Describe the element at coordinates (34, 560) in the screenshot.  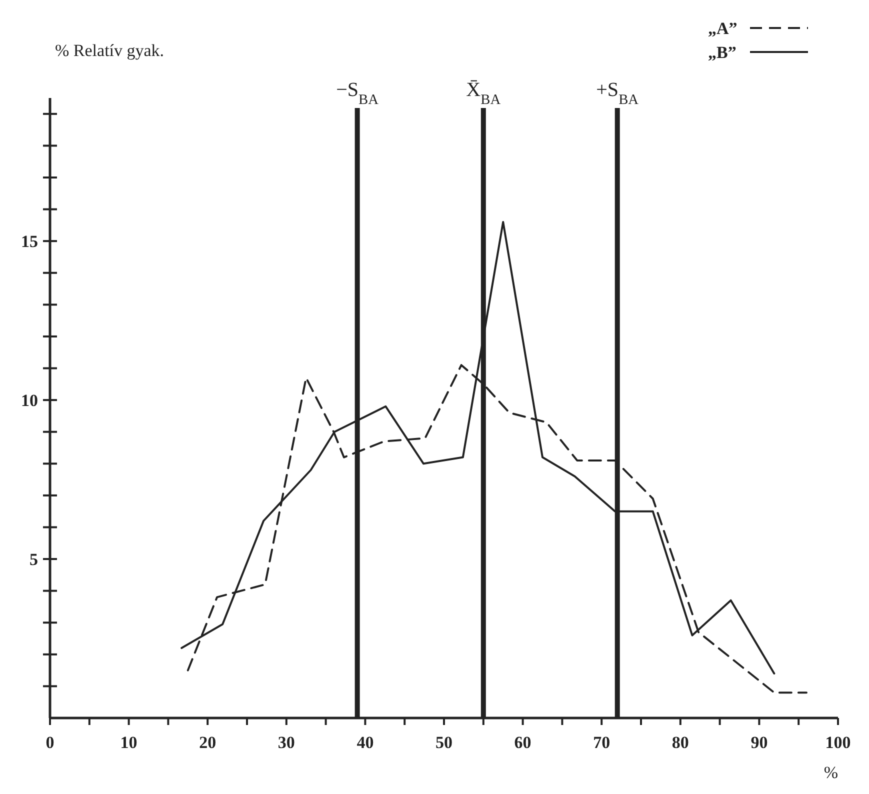
I see `y-tick-label: 5` at that location.